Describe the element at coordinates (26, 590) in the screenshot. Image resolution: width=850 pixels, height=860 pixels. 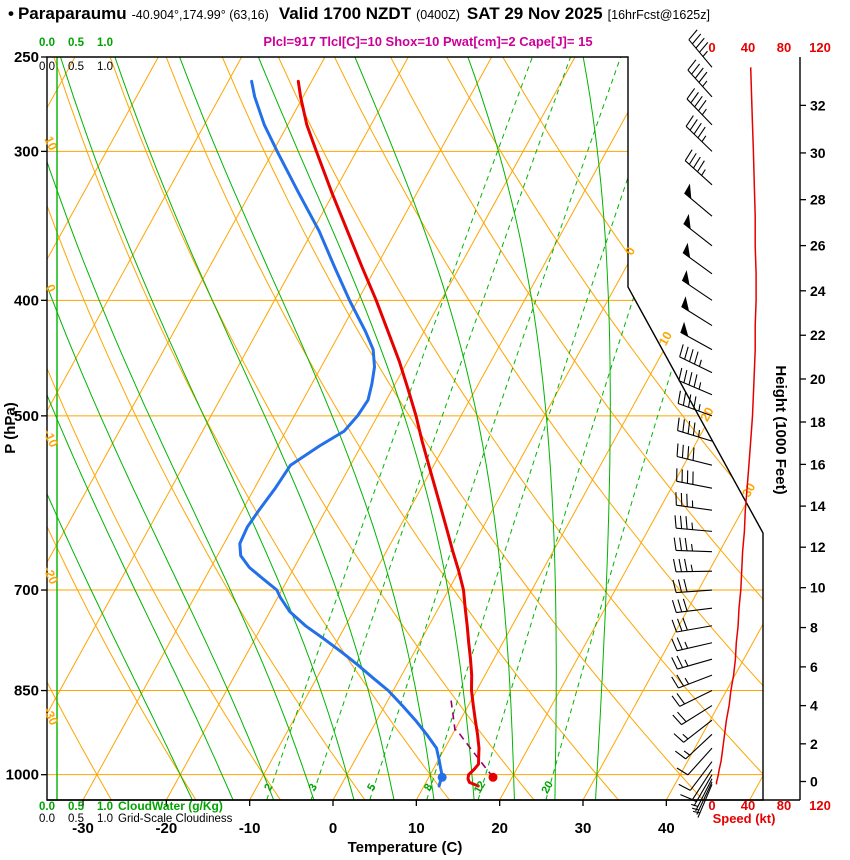
I see `pressure-tick-label: 700` at that location.